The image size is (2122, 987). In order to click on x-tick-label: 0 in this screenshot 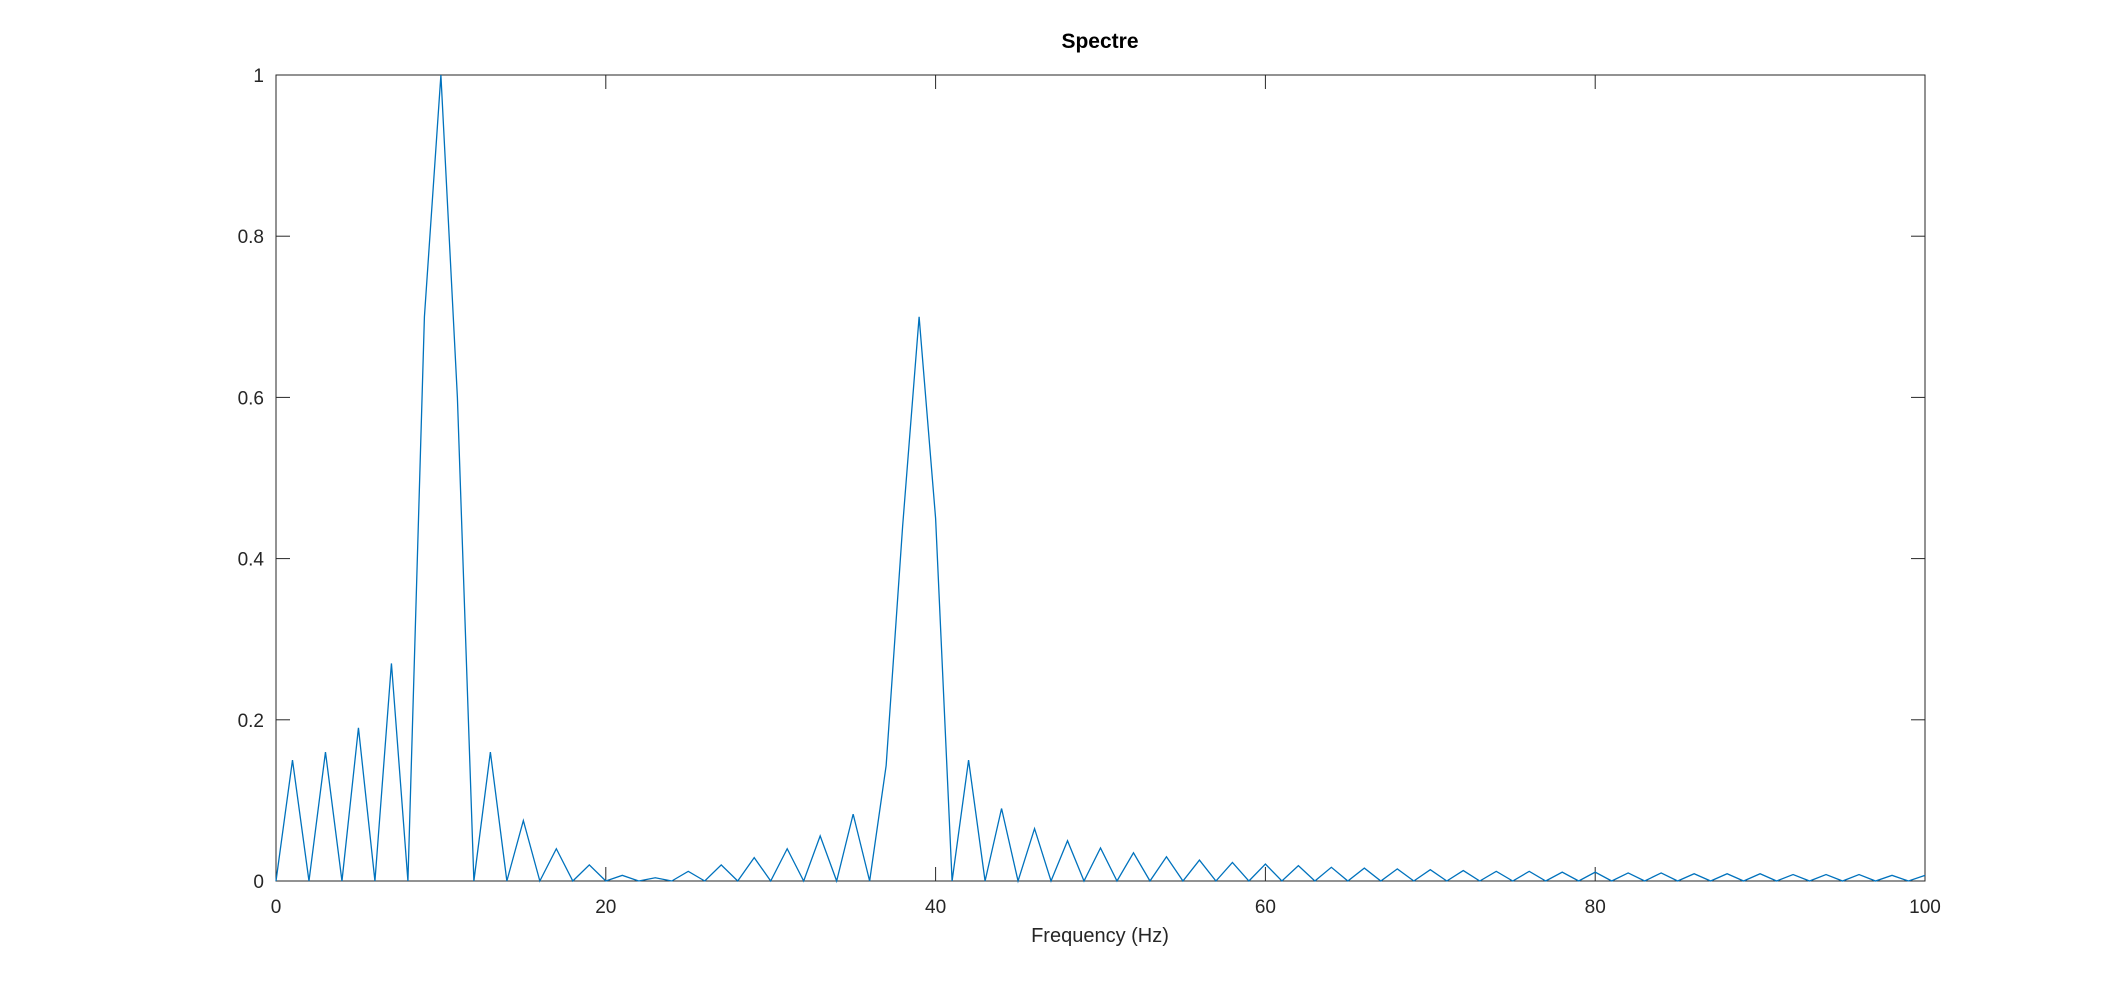, I will do `click(276, 907)`.